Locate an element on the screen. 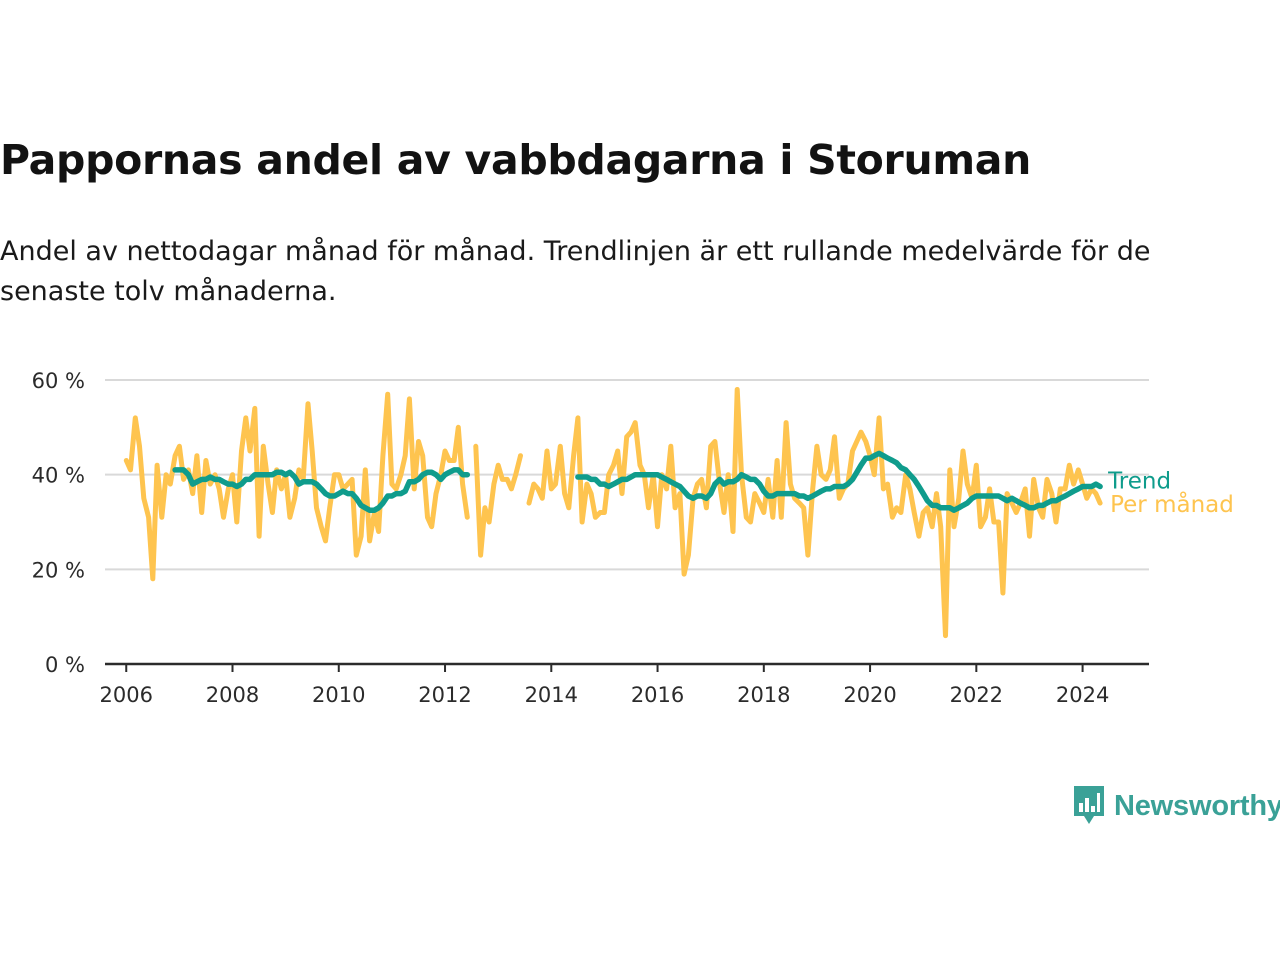 This screenshot has width=1280, height=960. brand-name: Newsworthy is located at coordinates (1197, 805).